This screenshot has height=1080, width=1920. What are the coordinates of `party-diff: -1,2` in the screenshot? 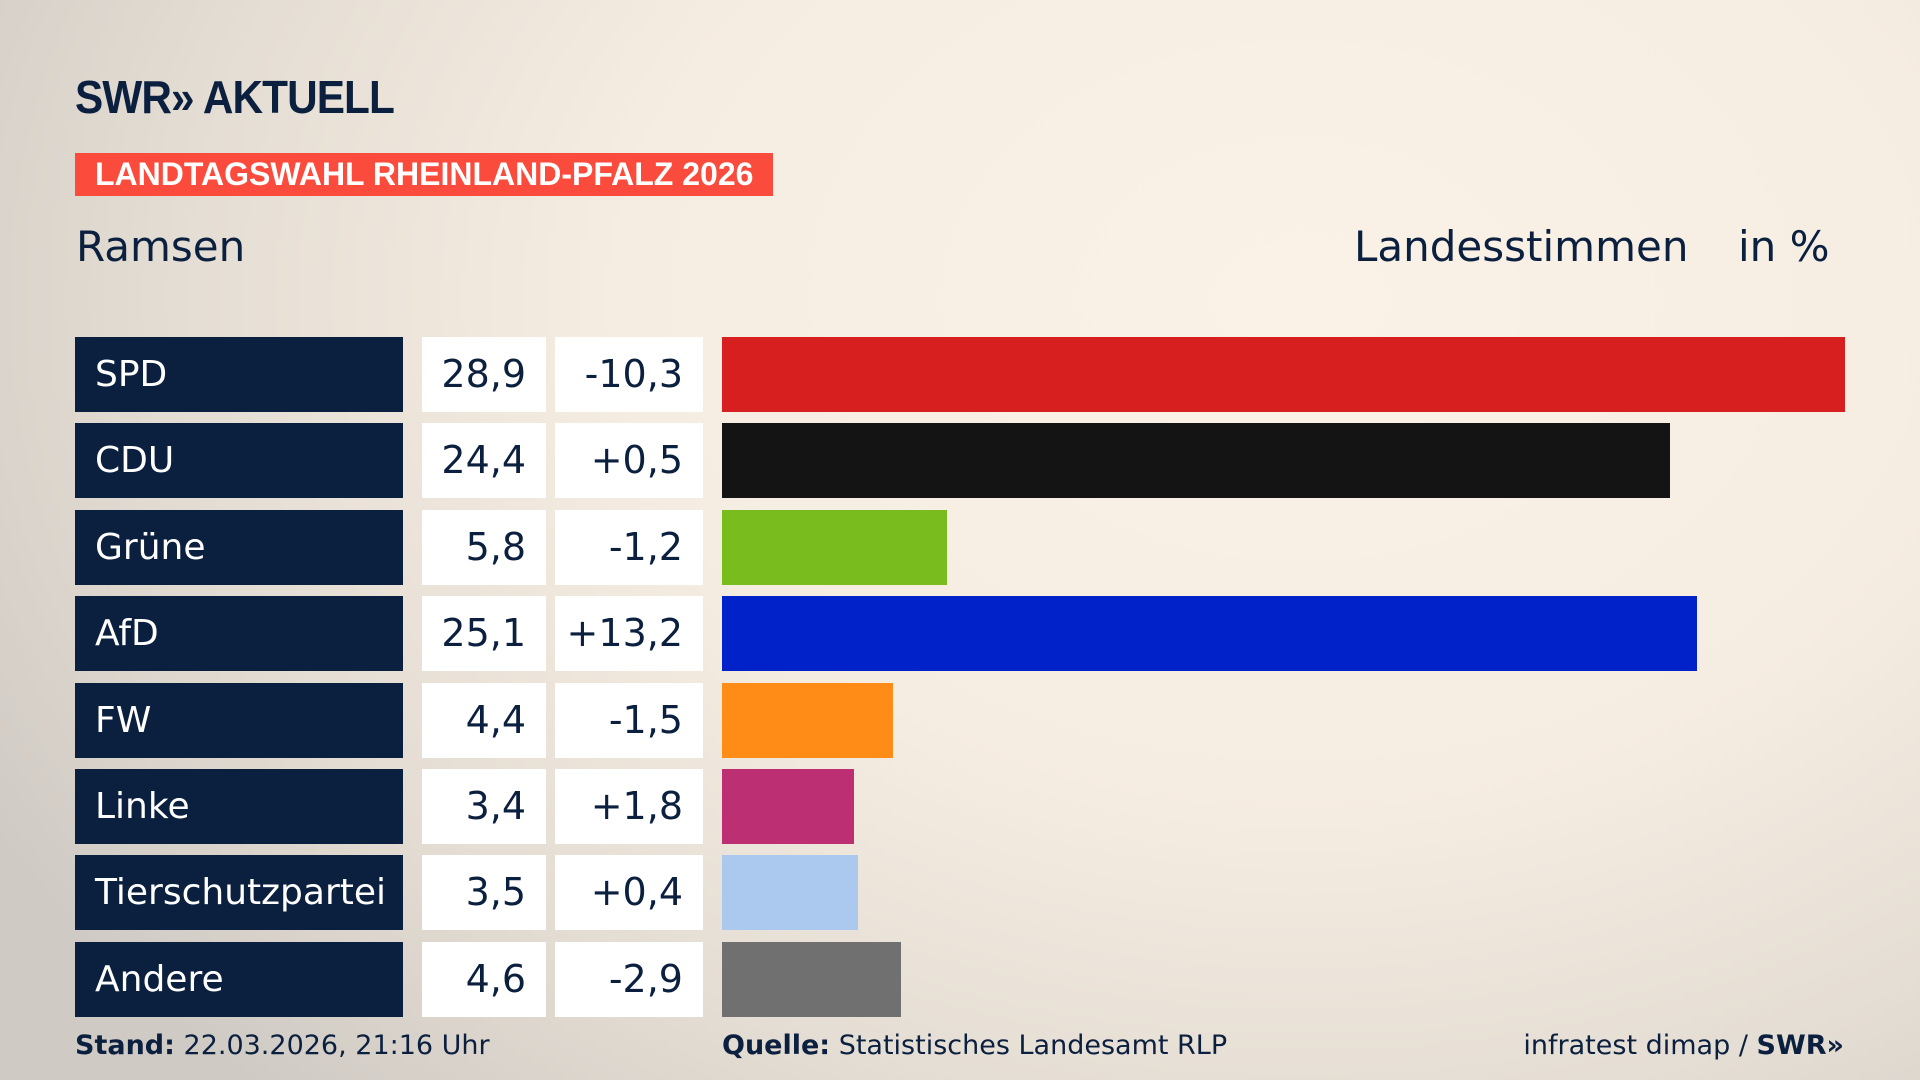 It's located at (629, 547).